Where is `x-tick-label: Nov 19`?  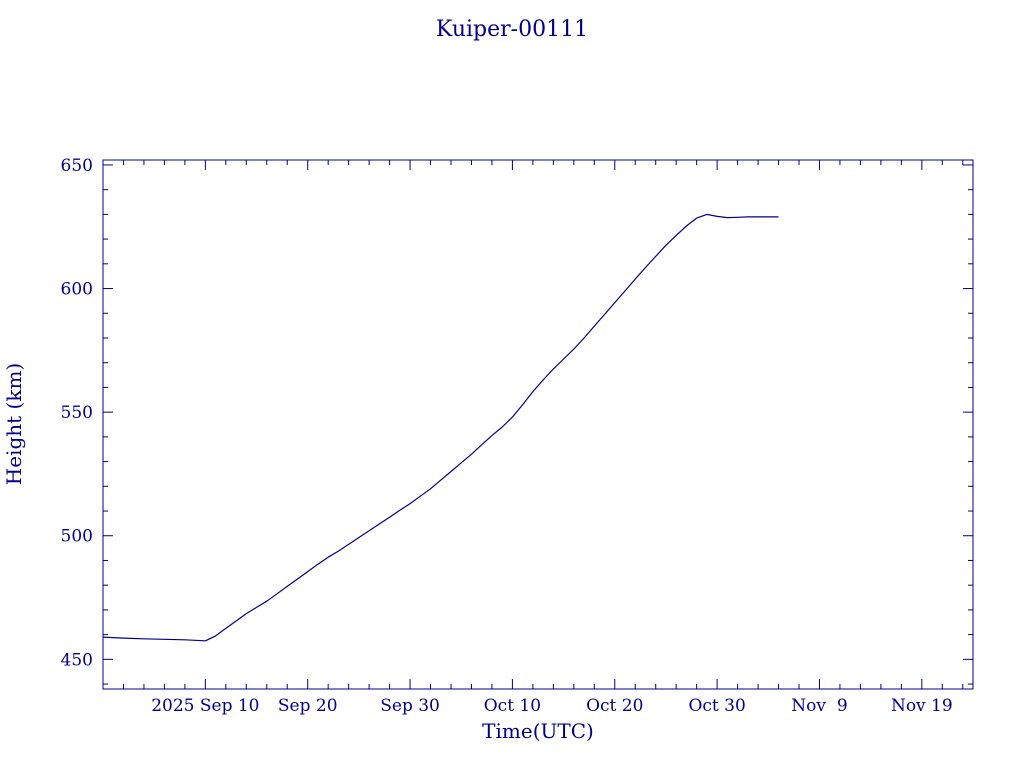
x-tick-label: Nov 19 is located at coordinates (922, 706).